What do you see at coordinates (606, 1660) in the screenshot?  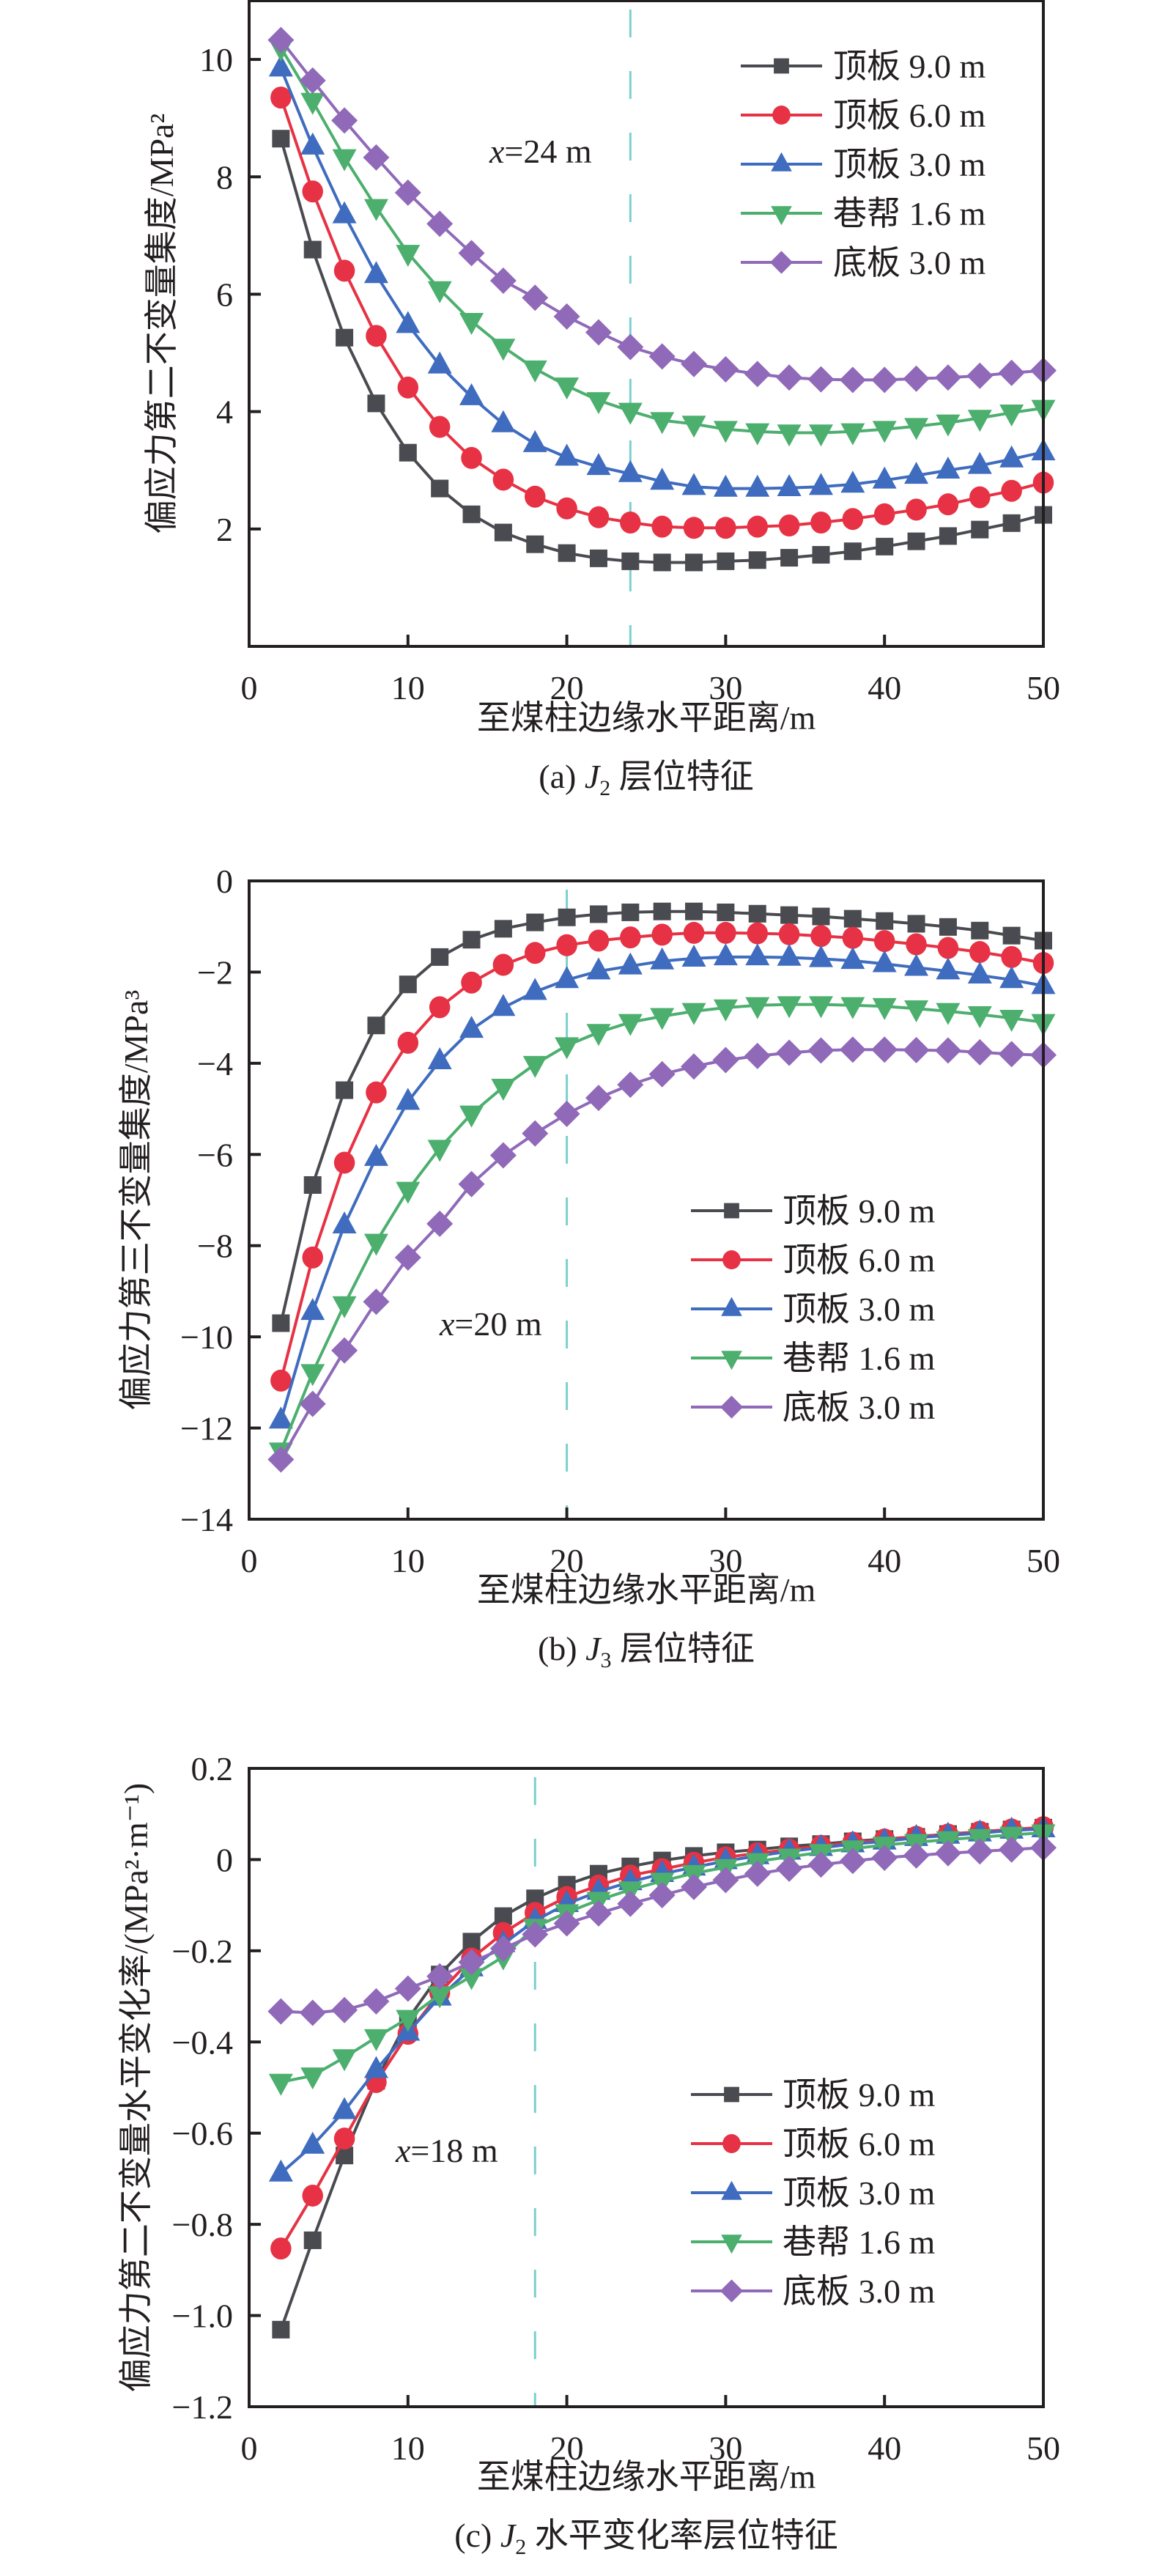 I see `caption-subscript: 3` at bounding box center [606, 1660].